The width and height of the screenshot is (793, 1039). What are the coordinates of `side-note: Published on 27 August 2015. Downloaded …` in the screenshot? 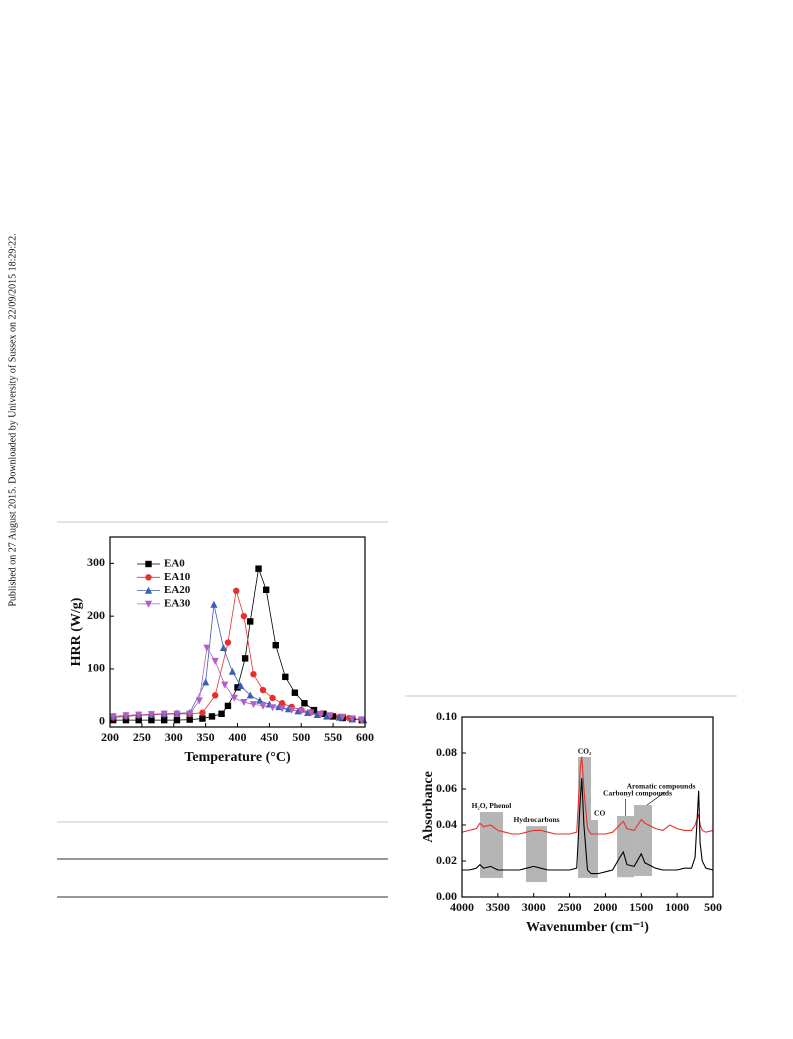 It's located at (12, 419).